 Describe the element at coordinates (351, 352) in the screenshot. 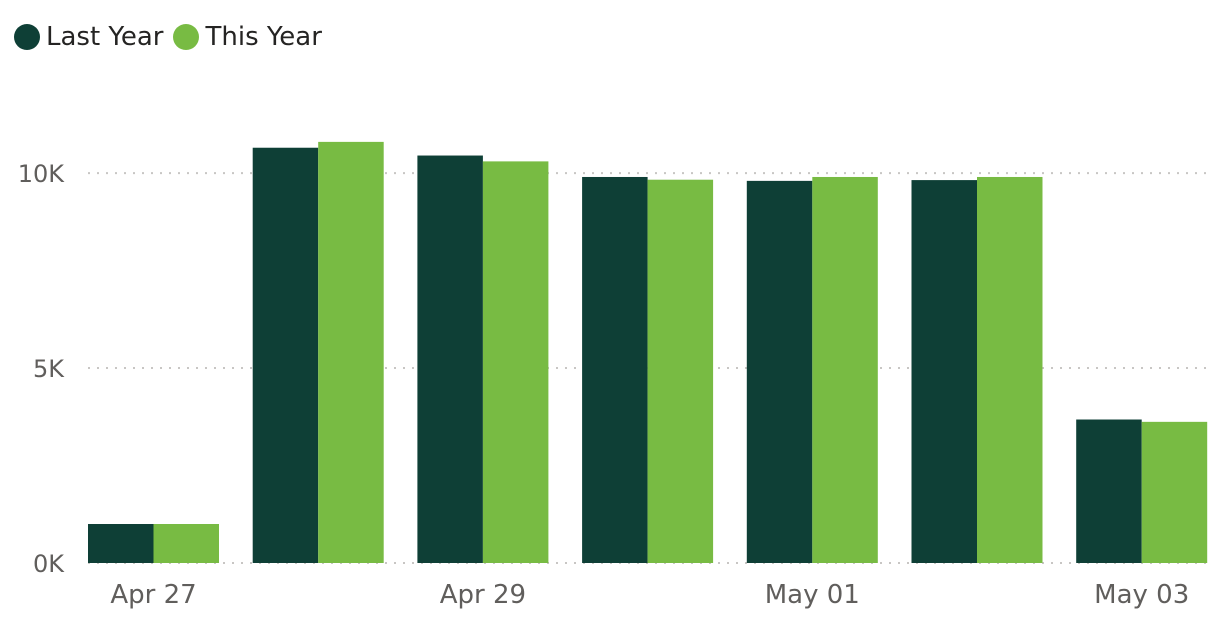

I see `bar-this-year: This Year Apr 28: 10800` at that location.